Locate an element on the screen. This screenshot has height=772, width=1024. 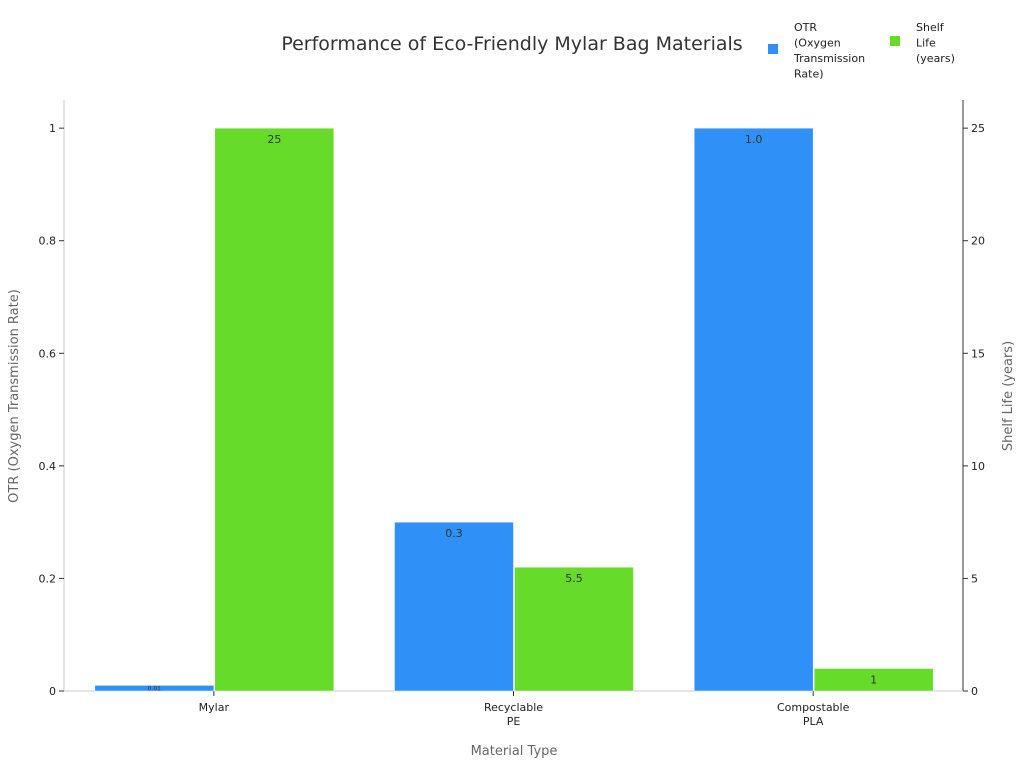
y-left-tick-label: 0.4 is located at coordinates (48, 466).